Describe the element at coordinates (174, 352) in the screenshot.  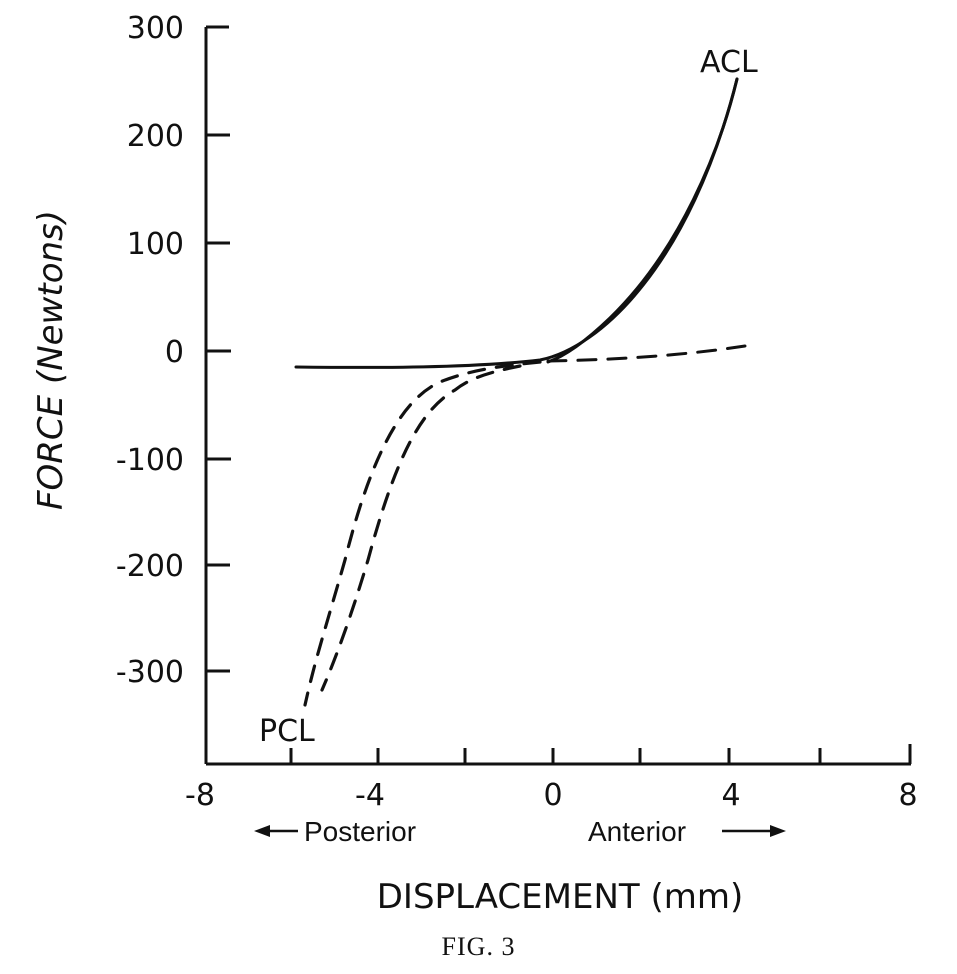
I see `y-tick-label: 0` at that location.